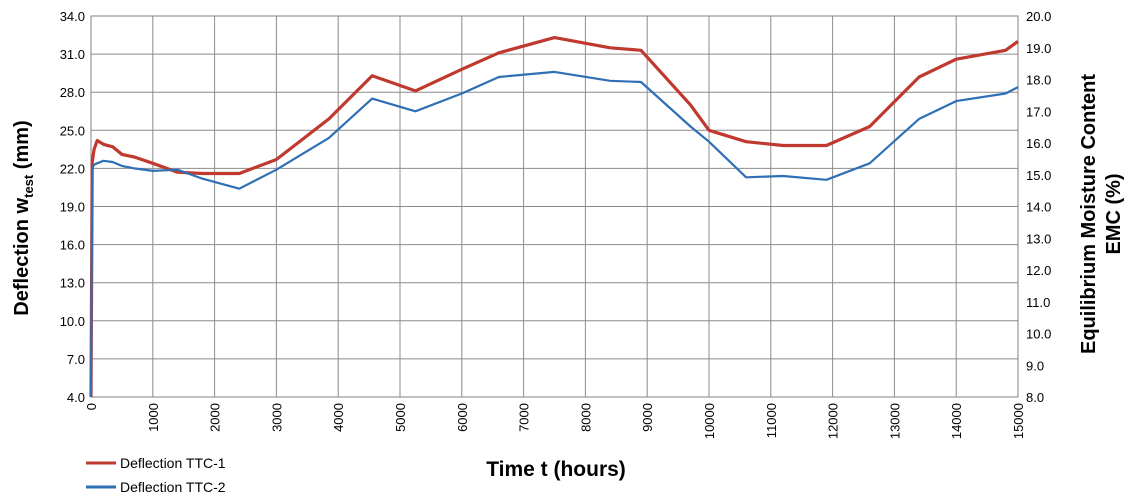  What do you see at coordinates (91, 406) in the screenshot?
I see `x-tick-label: 0` at bounding box center [91, 406].